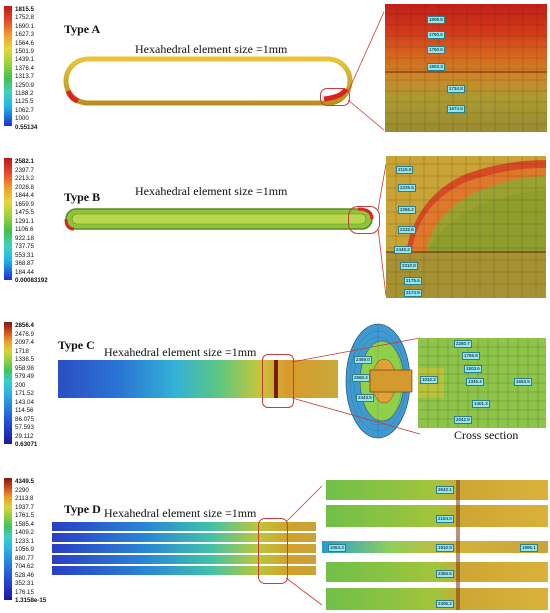  Describe the element at coordinates (409, 266) in the screenshot. I see `value-tag: 2310.8` at that location.